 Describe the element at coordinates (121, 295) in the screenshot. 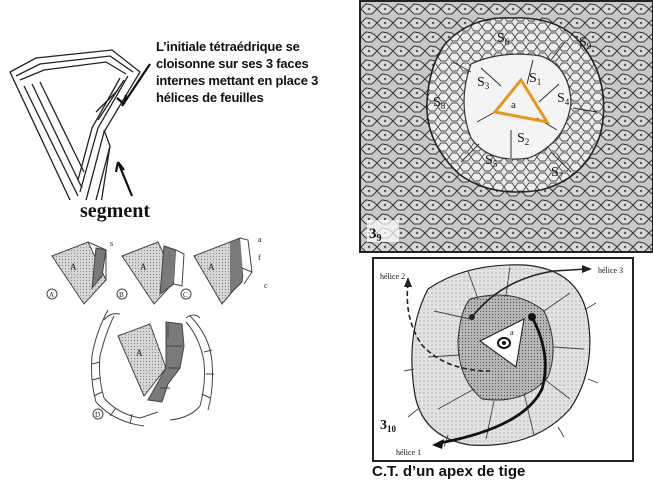

I see `panel-B-label: B` at that location.